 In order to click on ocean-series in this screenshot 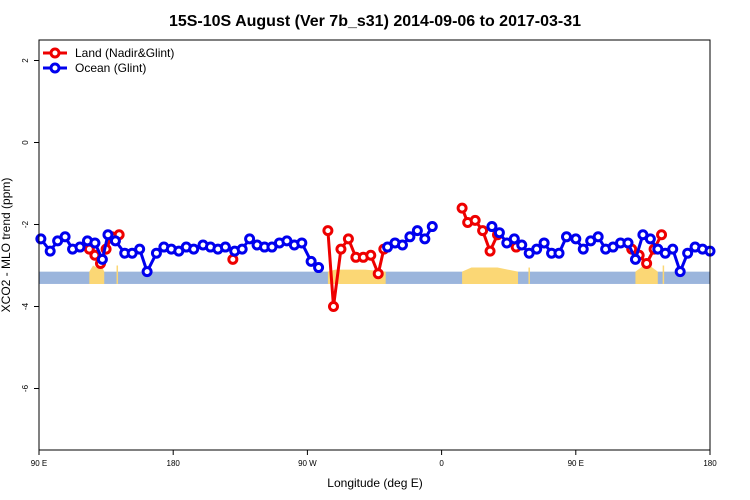, I will do `click(375, 249)`.